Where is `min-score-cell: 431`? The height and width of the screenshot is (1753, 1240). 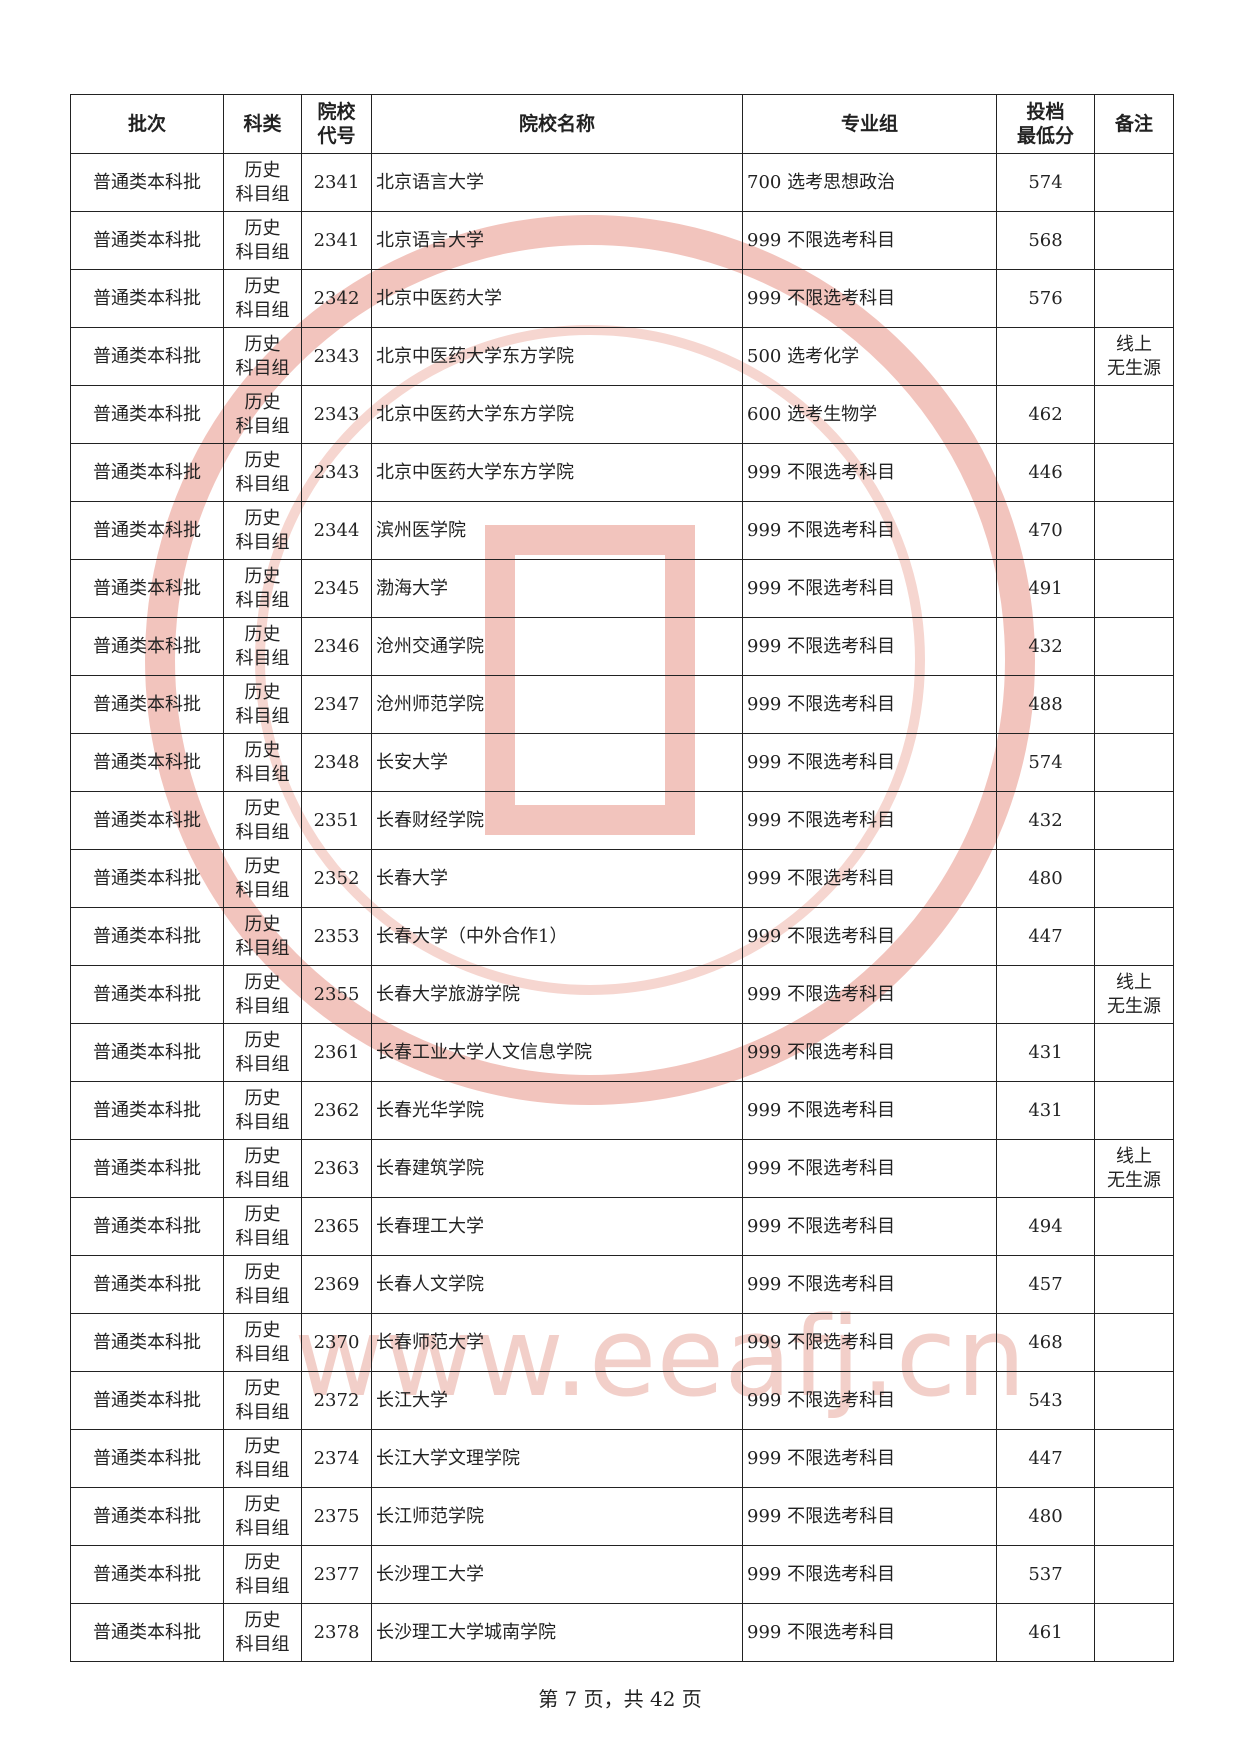
min-score-cell: 431 is located at coordinates (1045, 1110).